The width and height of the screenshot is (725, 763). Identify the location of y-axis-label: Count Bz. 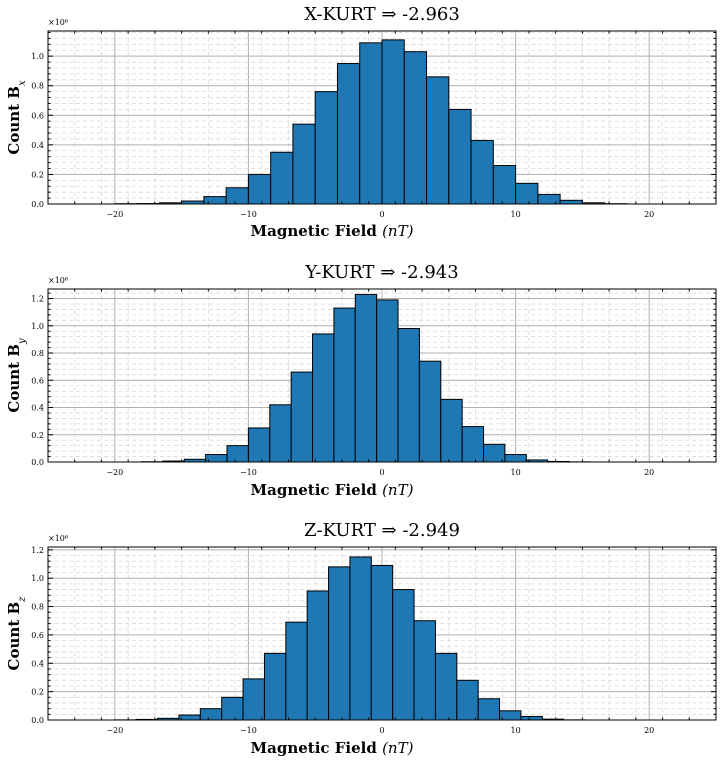
(16, 633).